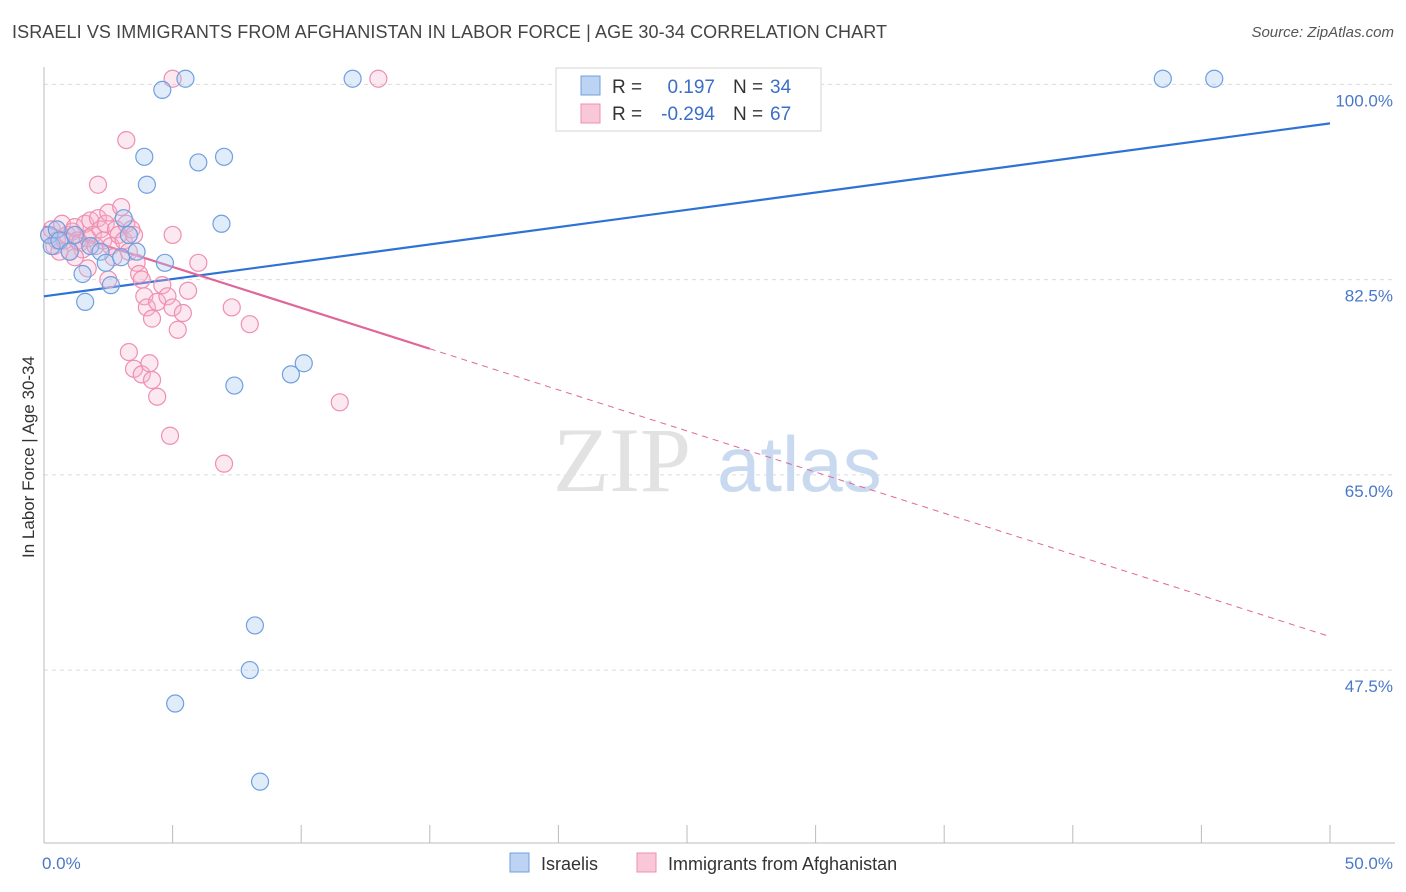  What do you see at coordinates (569, 864) in the screenshot?
I see `bottom-legend-label-israelis: Israelis` at bounding box center [569, 864].